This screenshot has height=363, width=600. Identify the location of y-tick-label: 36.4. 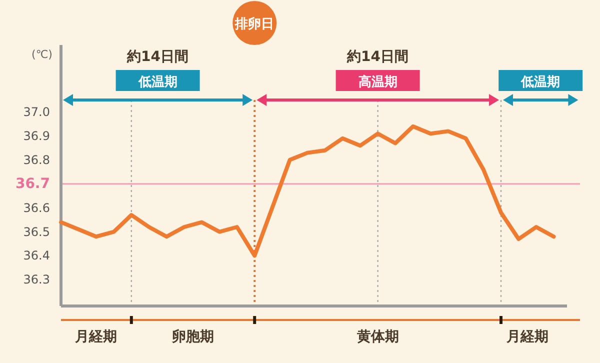
(36, 255).